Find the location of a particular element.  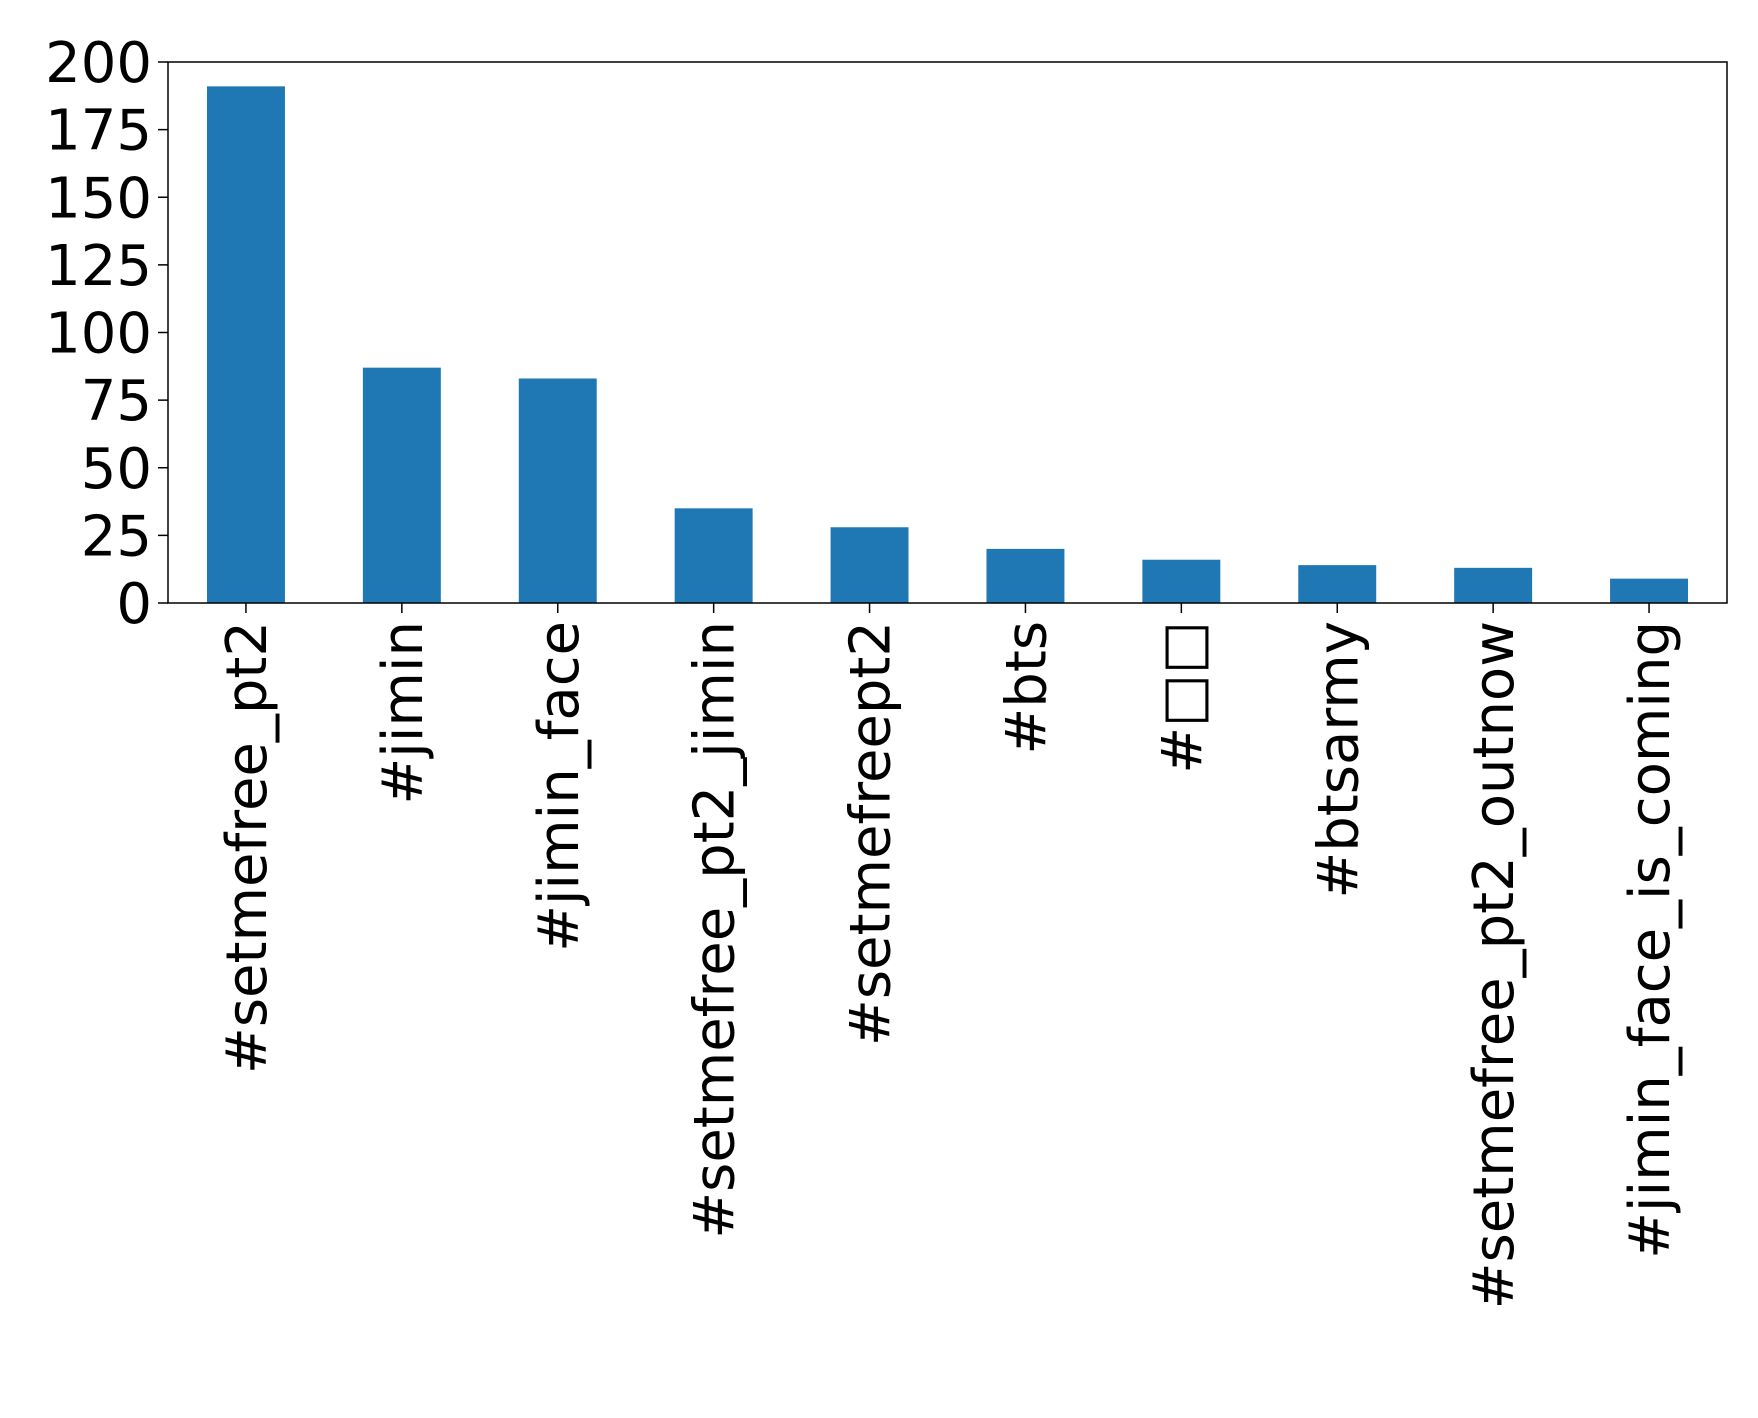

x-tick-label-1: #jimin is located at coordinates (403, 713).